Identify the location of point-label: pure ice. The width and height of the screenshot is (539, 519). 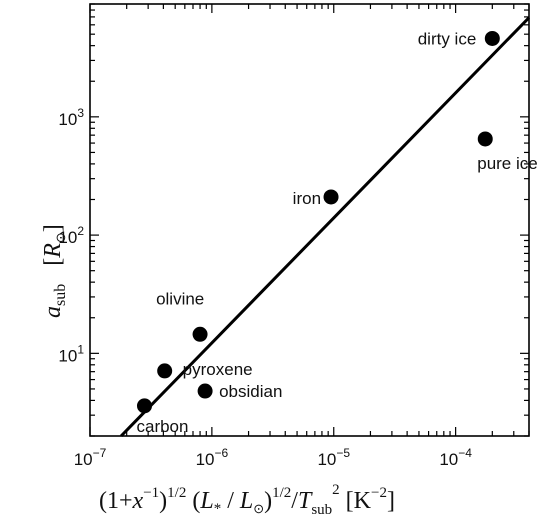
(507, 163).